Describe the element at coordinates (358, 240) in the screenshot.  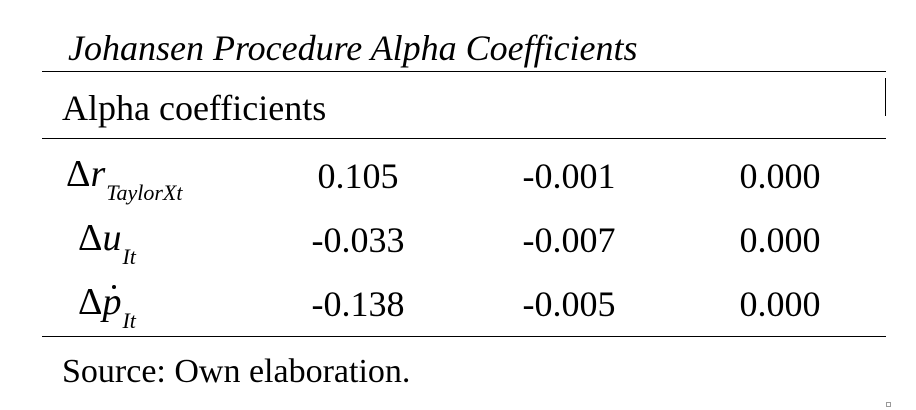
I see `alpha-value: -0.033` at that location.